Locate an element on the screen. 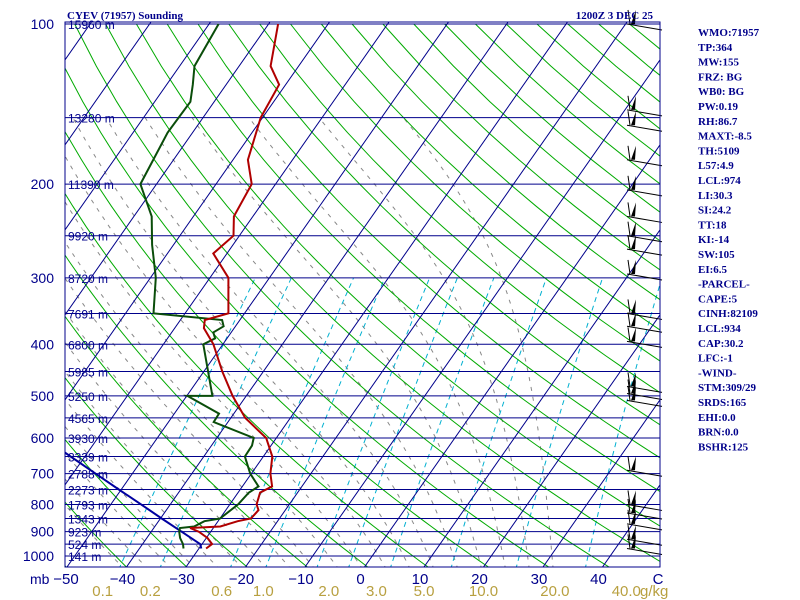 The height and width of the screenshot is (600, 800). temperature-axis: −50 −40 −30 −20 −10 0 10 20 30 40 C is located at coordinates (358, 579).